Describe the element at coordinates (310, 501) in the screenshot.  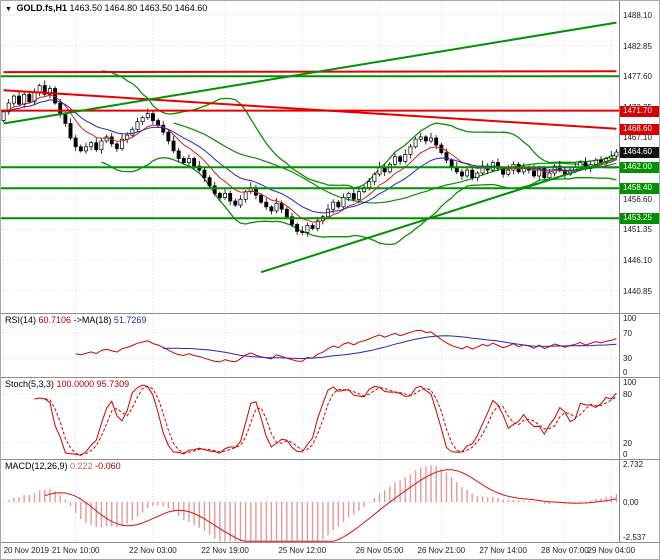
I see `macd-chart` at that location.